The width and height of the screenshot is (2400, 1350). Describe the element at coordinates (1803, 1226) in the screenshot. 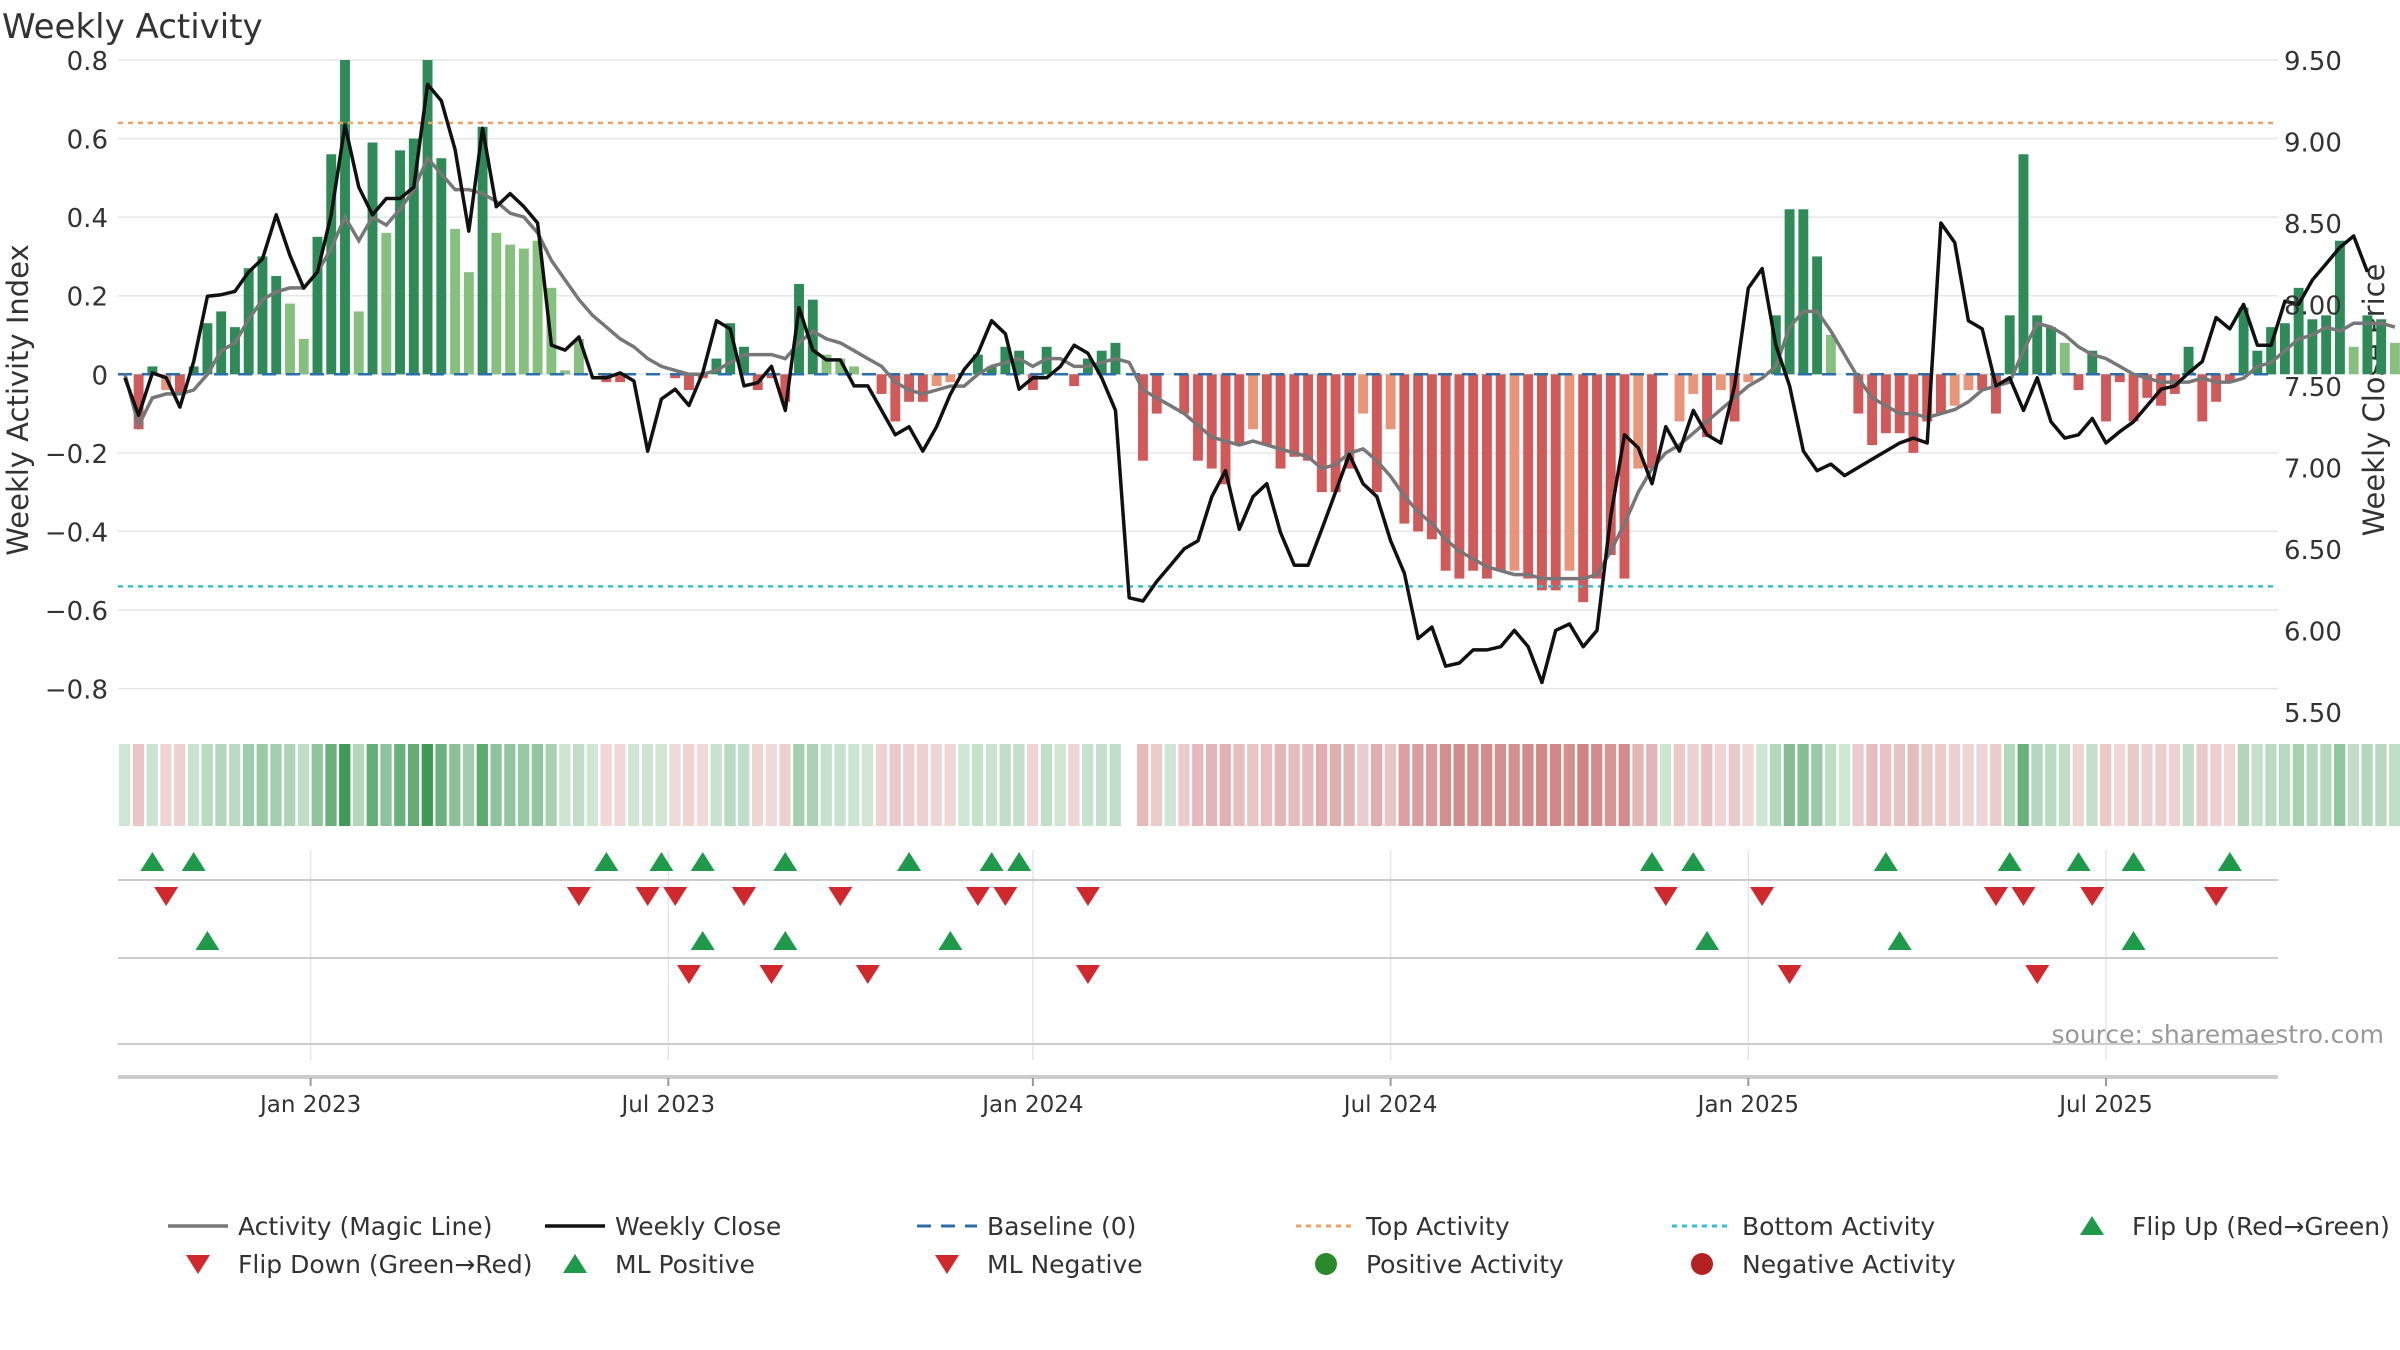

I see `legend-item: Bottom Activity` at that location.